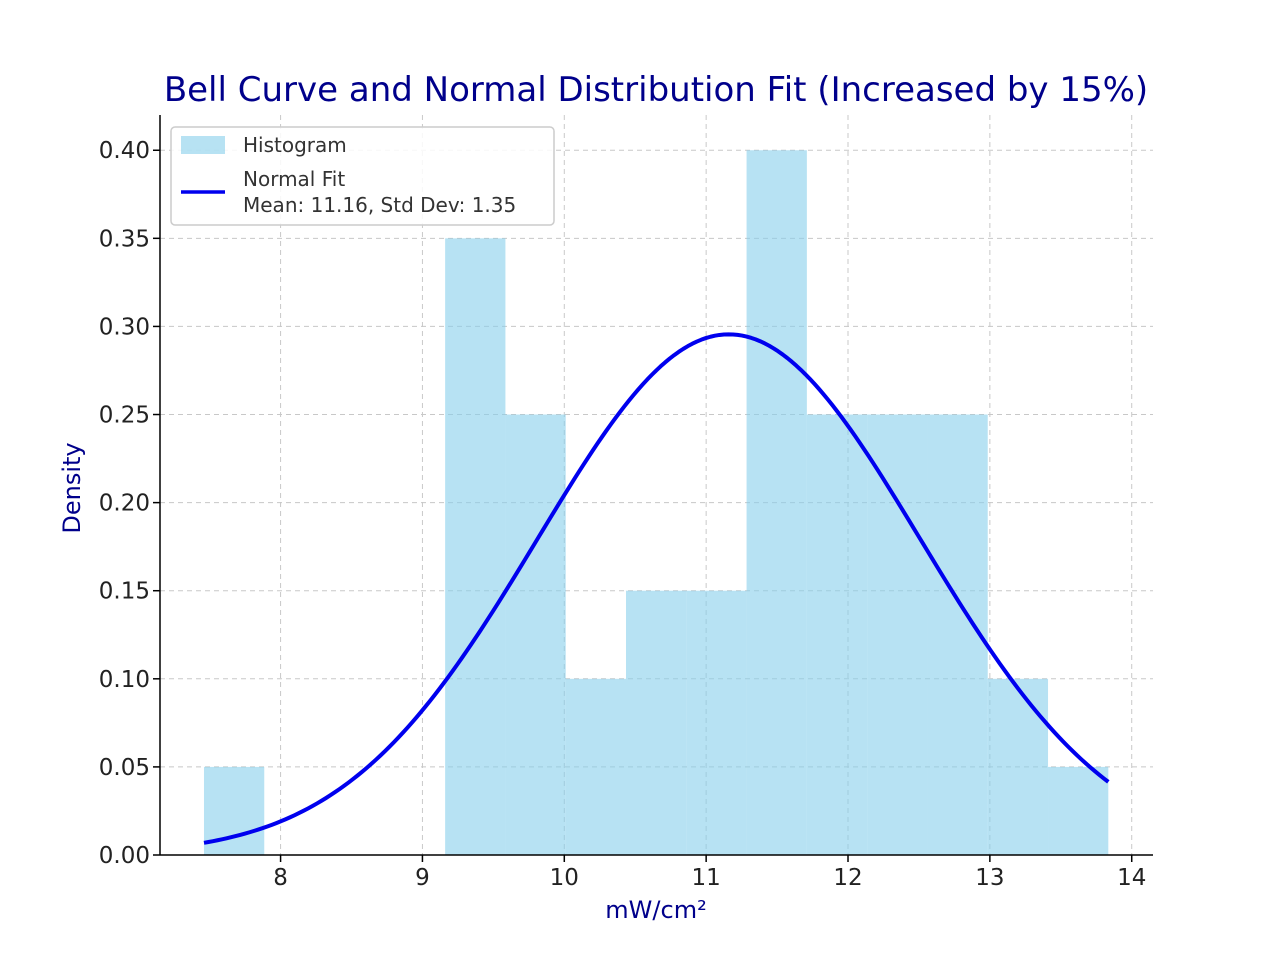 This screenshot has width=1280, height=960. What do you see at coordinates (124, 680) in the screenshot?
I see `y-tick-label: 0.10` at bounding box center [124, 680].